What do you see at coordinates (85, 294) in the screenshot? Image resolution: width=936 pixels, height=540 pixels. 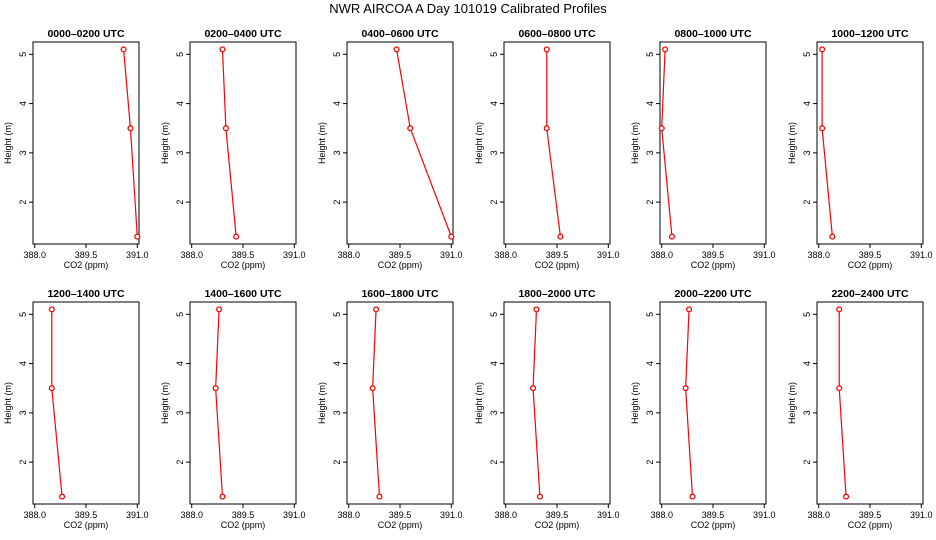 I see `panel-title: 1200–1400 UTC` at bounding box center [85, 294].